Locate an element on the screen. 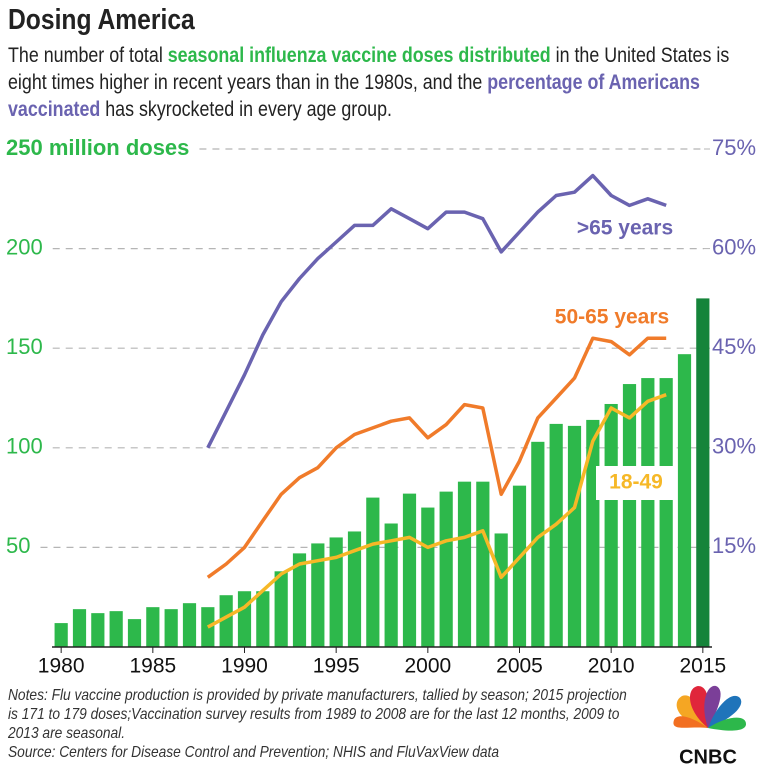  x-tick-label: 2015 is located at coordinates (702, 666).